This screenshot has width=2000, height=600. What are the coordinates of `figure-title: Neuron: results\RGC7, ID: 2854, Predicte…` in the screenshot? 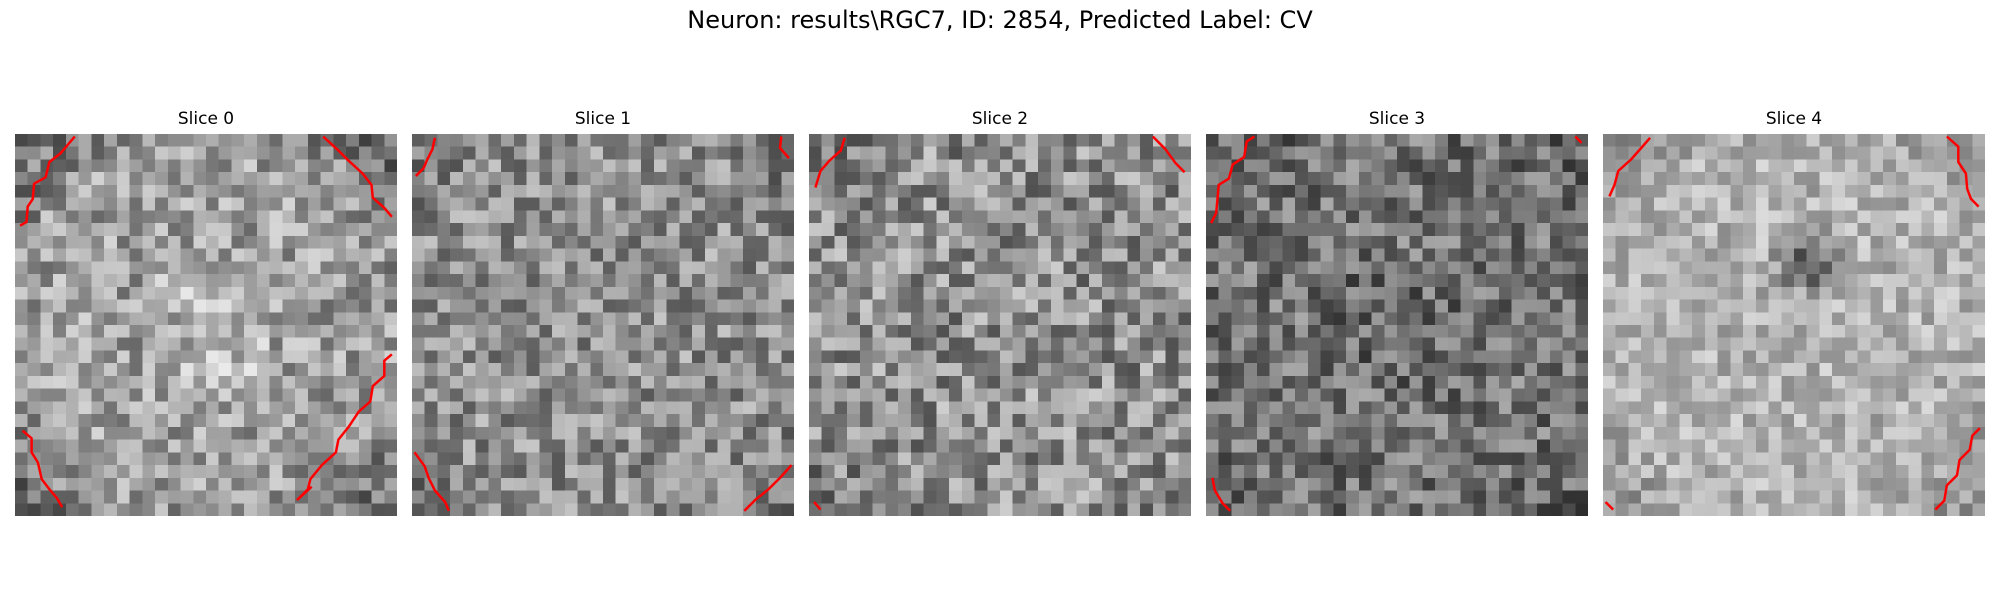 It's located at (1000, 20).